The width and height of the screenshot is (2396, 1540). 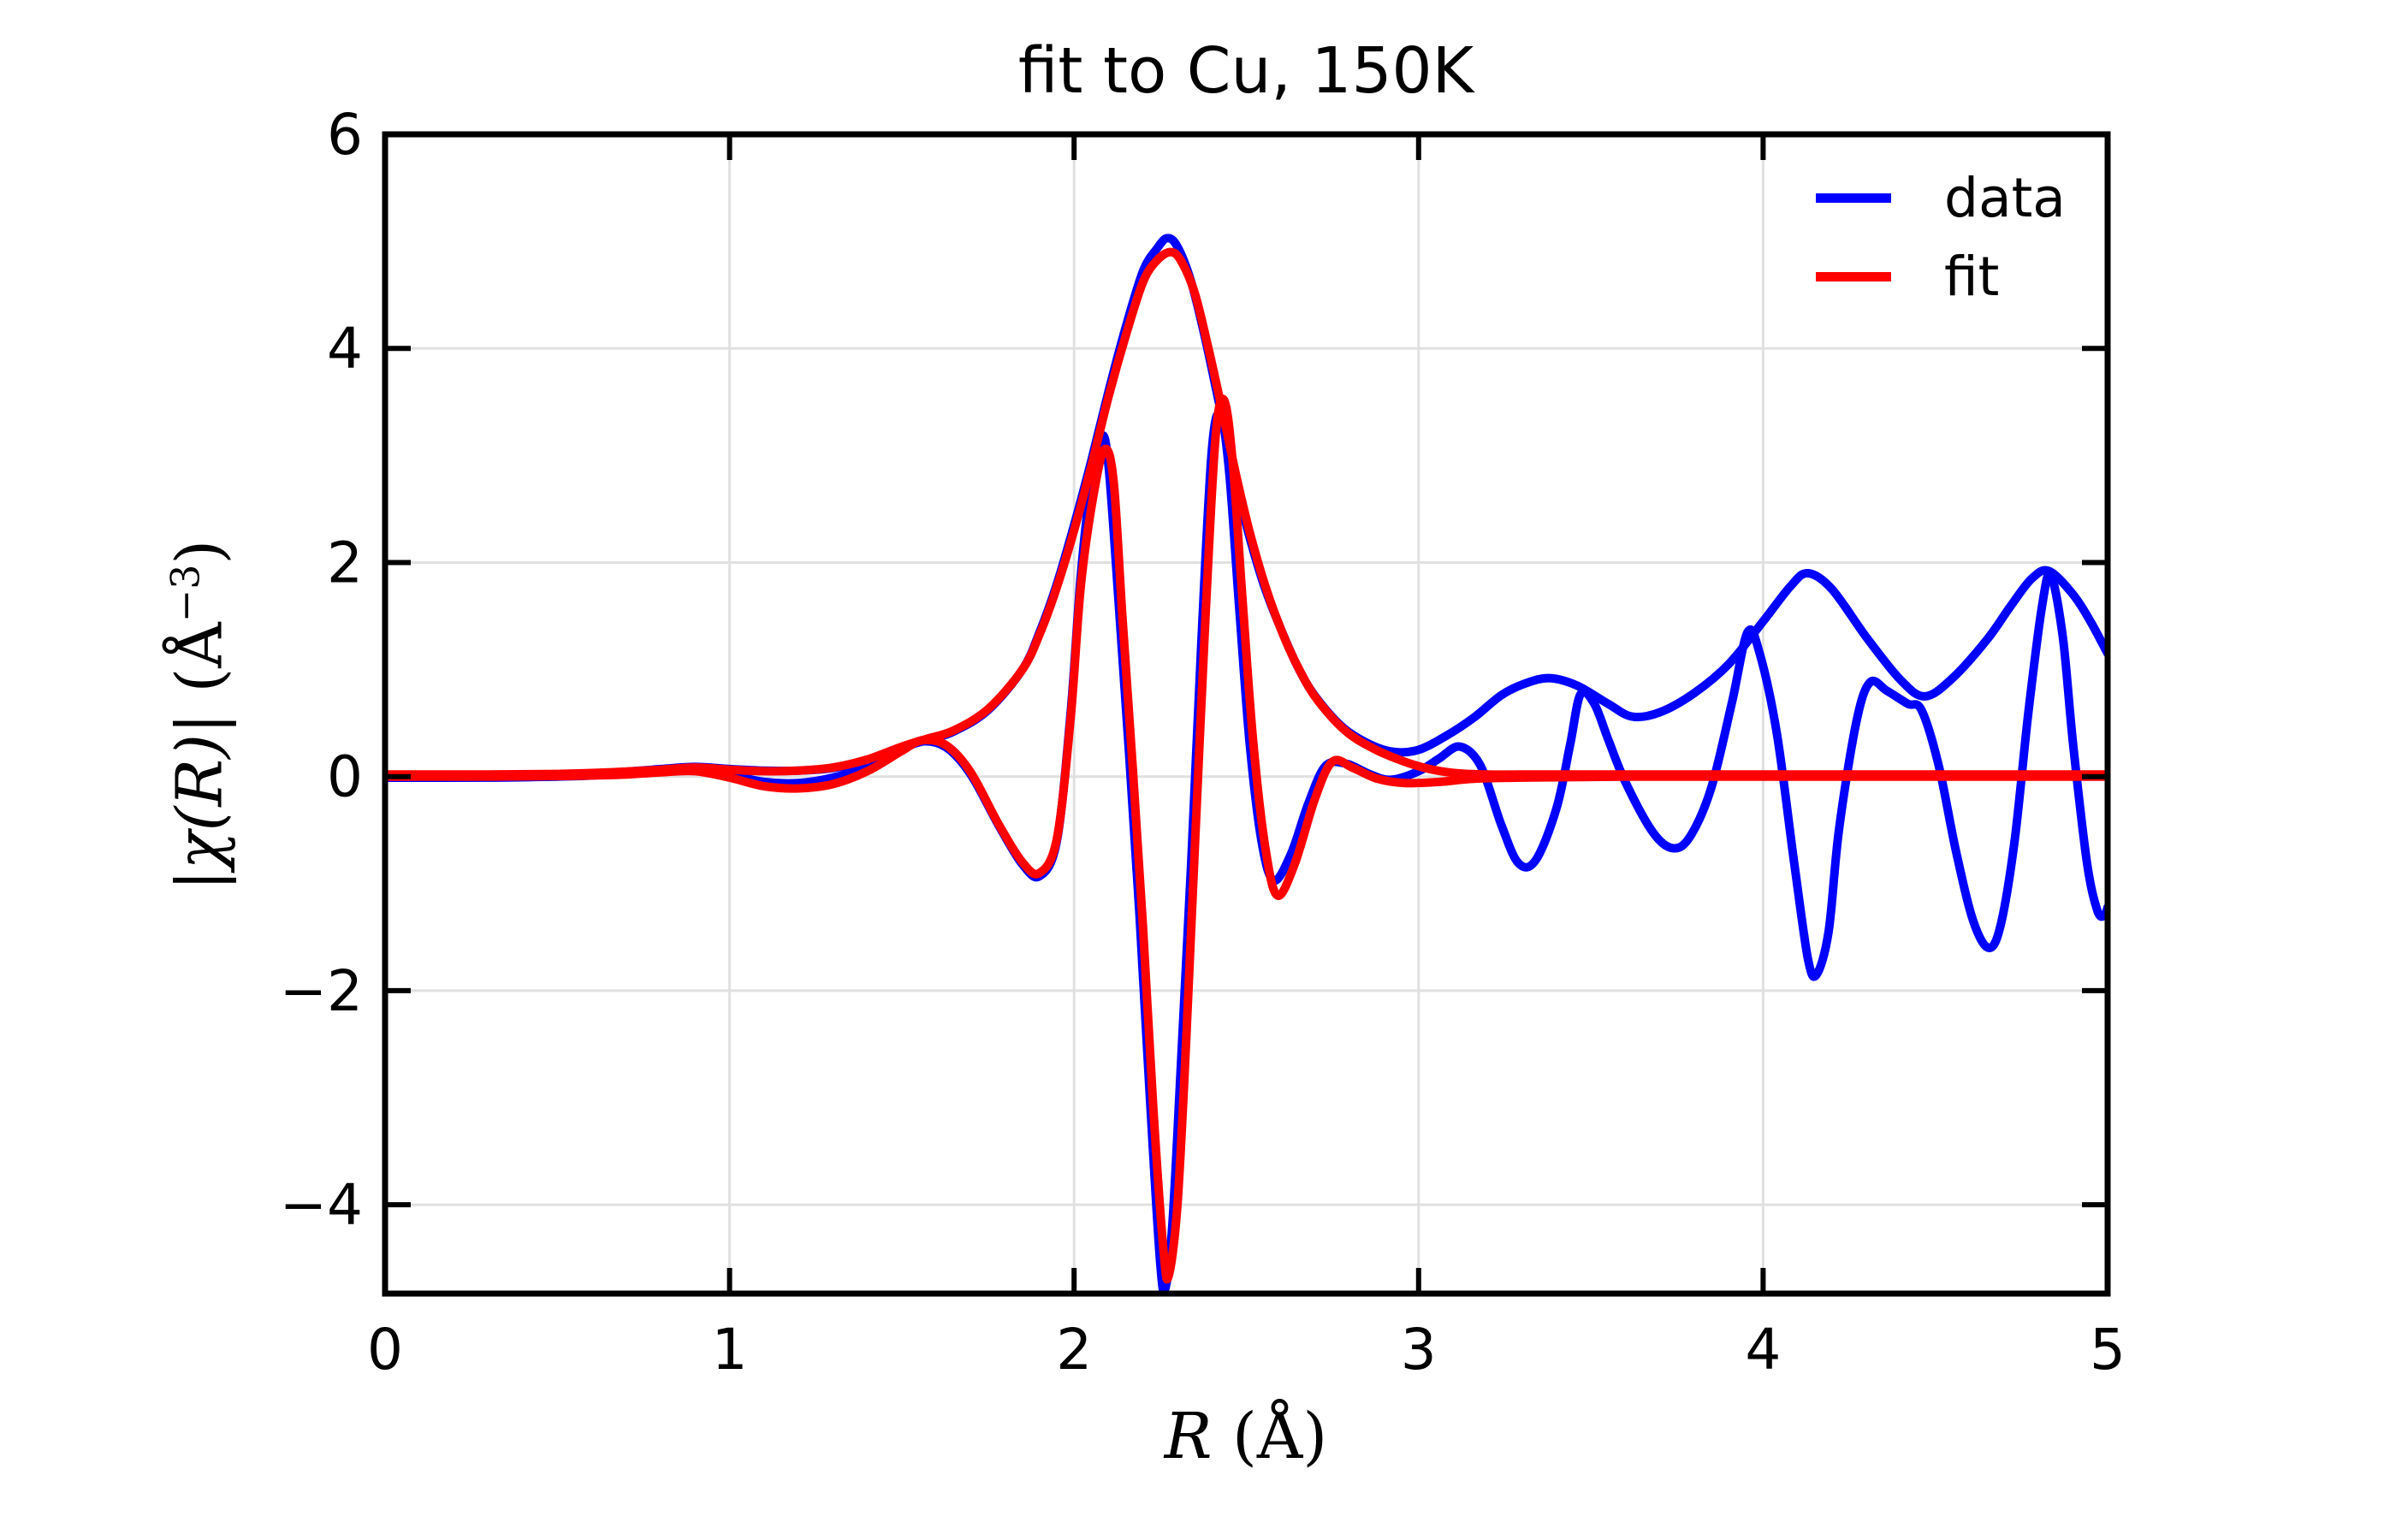 I want to click on data-line-swatch, so click(x=1853, y=197).